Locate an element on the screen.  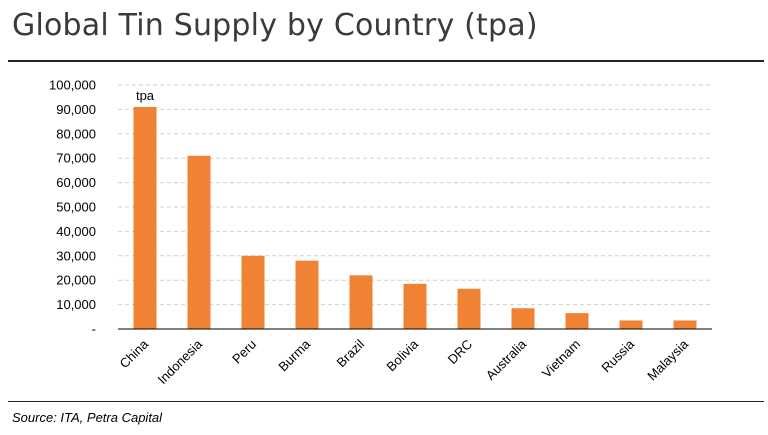
x-tick-label: Indonesia is located at coordinates (180, 361).